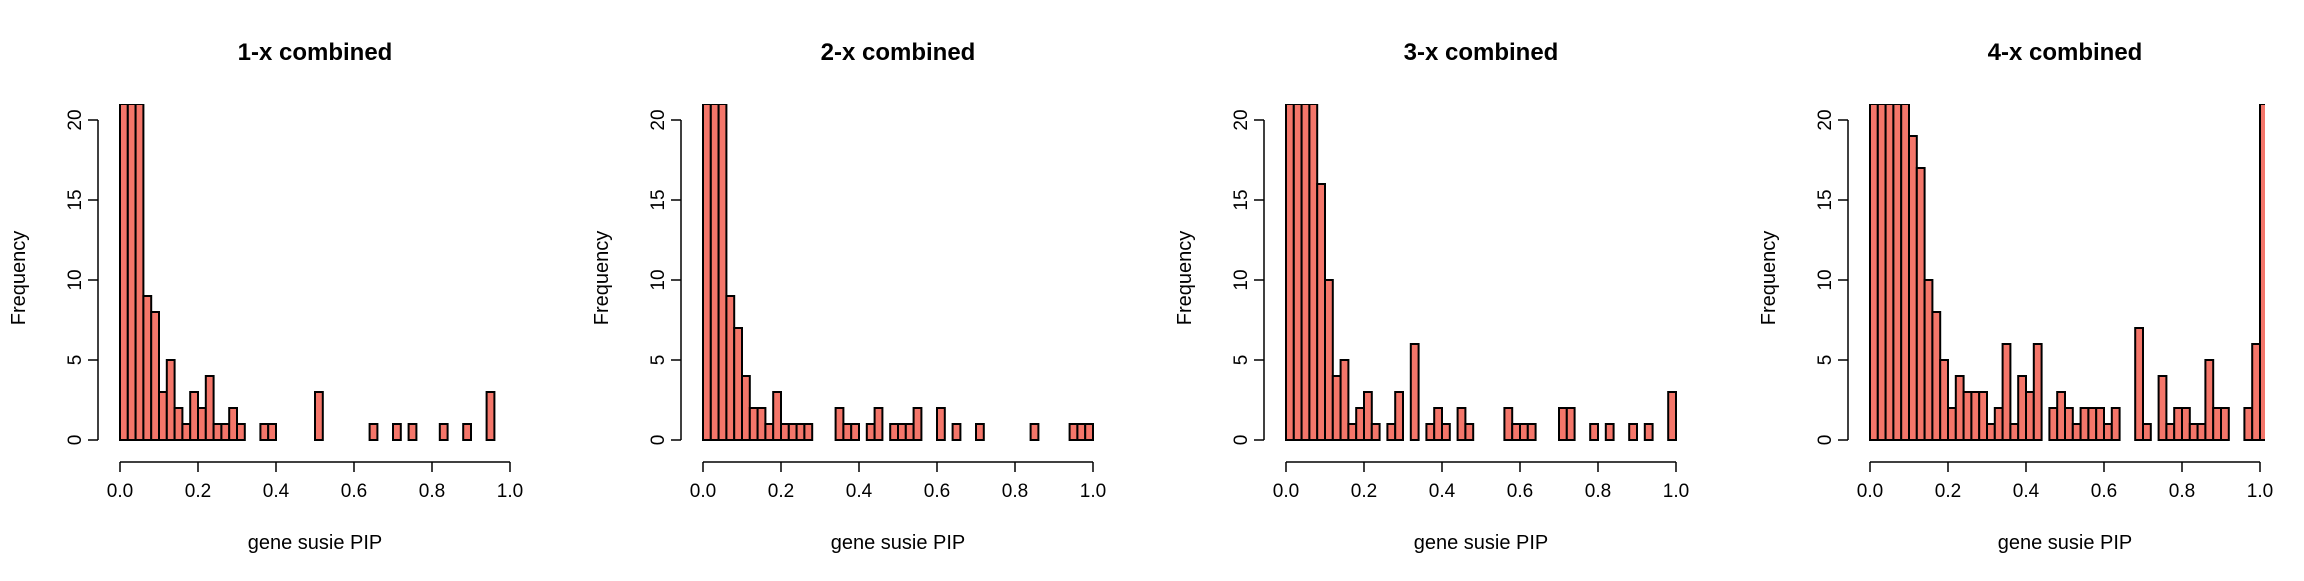 The width and height of the screenshot is (2304, 581). Describe the element at coordinates (658, 199) in the screenshot. I see `y-tick-label: 15` at that location.